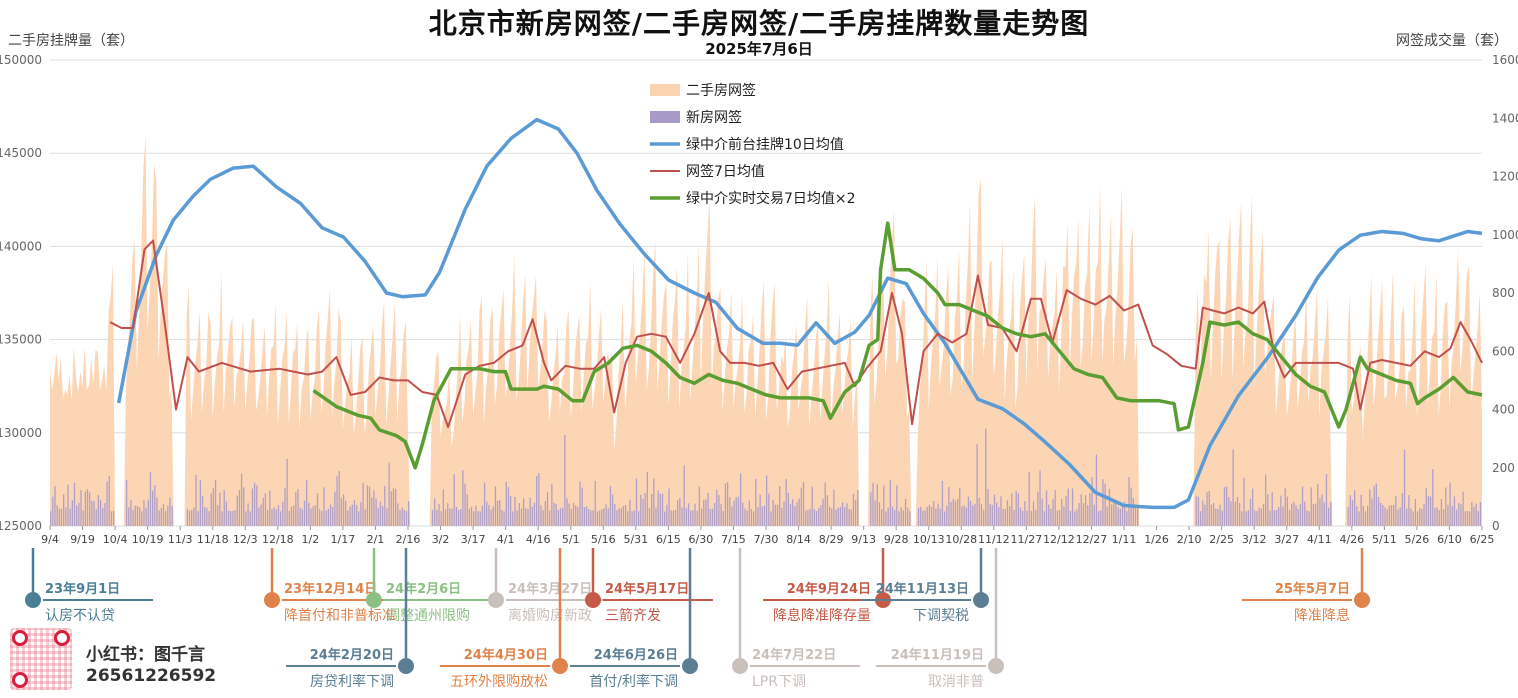 Image resolution: width=1518 pixels, height=698 pixels. What do you see at coordinates (766, 539) in the screenshot?
I see `x-tick-label: 7/30` at bounding box center [766, 539].